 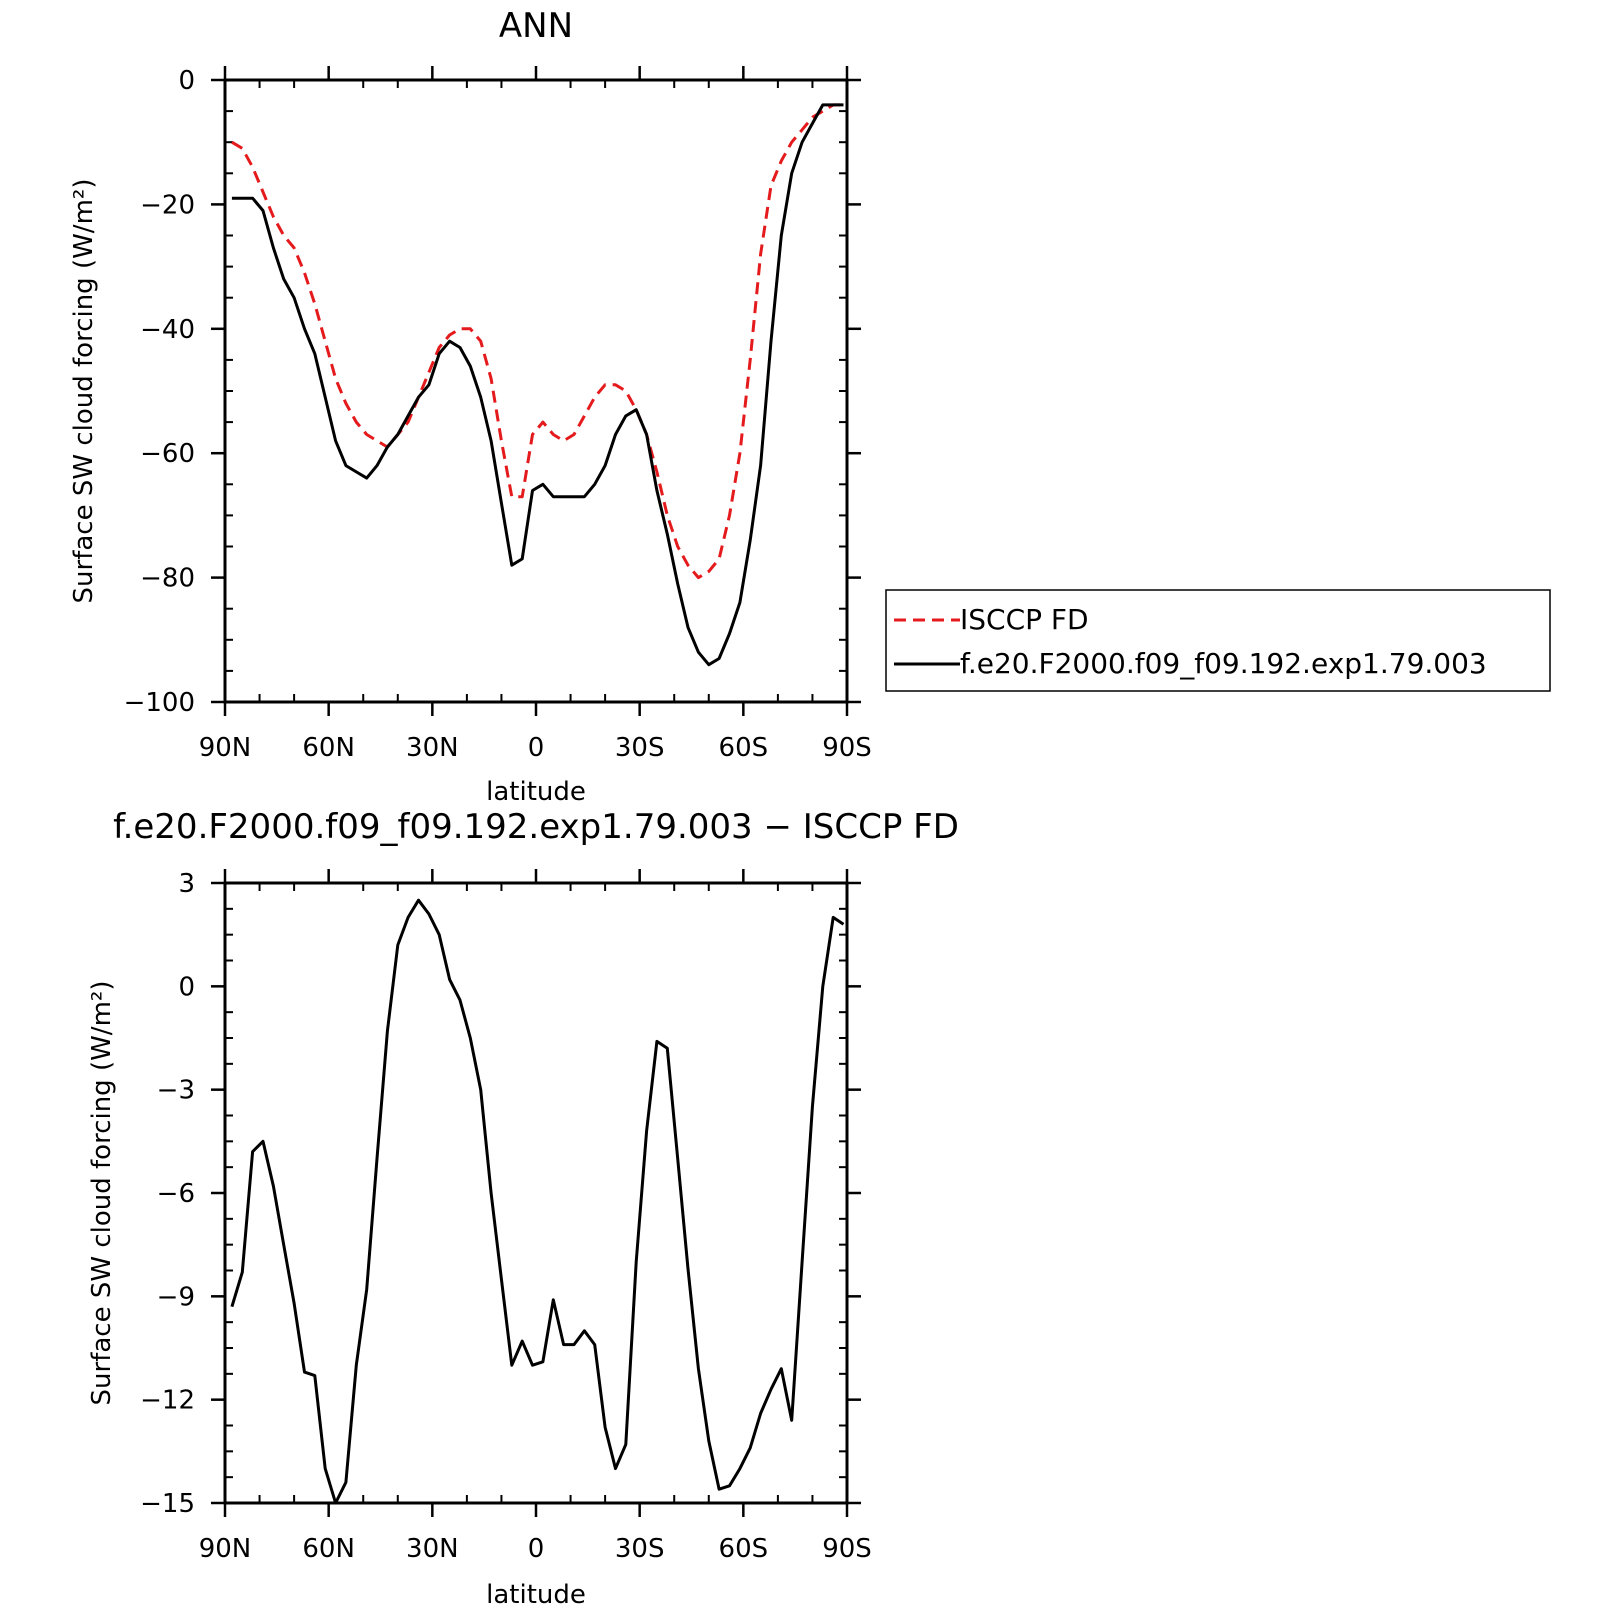 I want to click on y-tick-labels: 3 0 −3 −6 −9 −12 −15, so click(x=167, y=1194).